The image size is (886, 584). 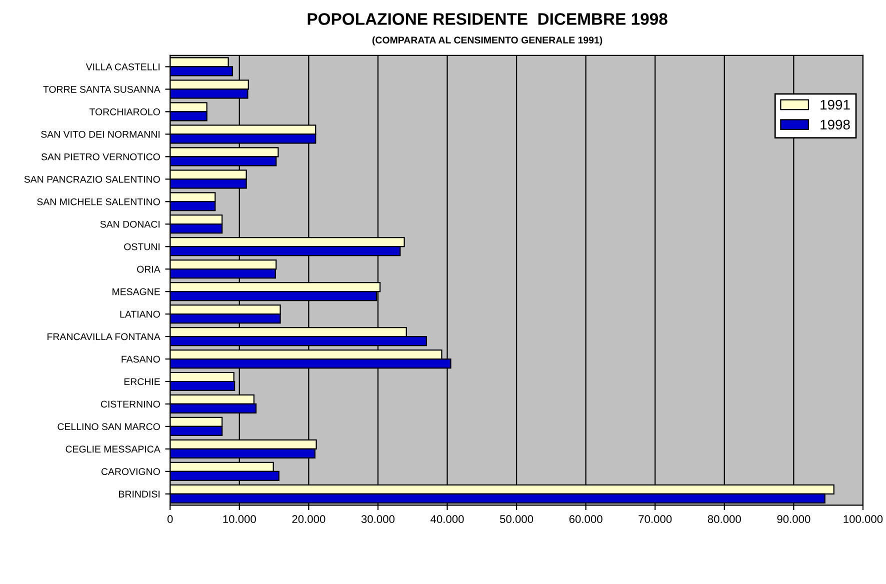 I want to click on y-tick-label: CELLINO SAN MARCO, so click(x=109, y=426).